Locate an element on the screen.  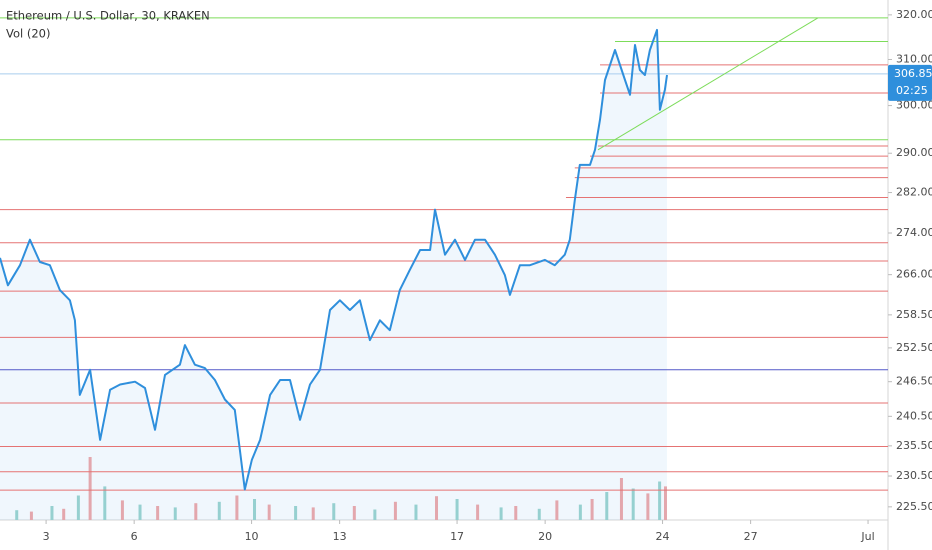
y-tick-label: 240.50 is located at coordinates (914, 415).